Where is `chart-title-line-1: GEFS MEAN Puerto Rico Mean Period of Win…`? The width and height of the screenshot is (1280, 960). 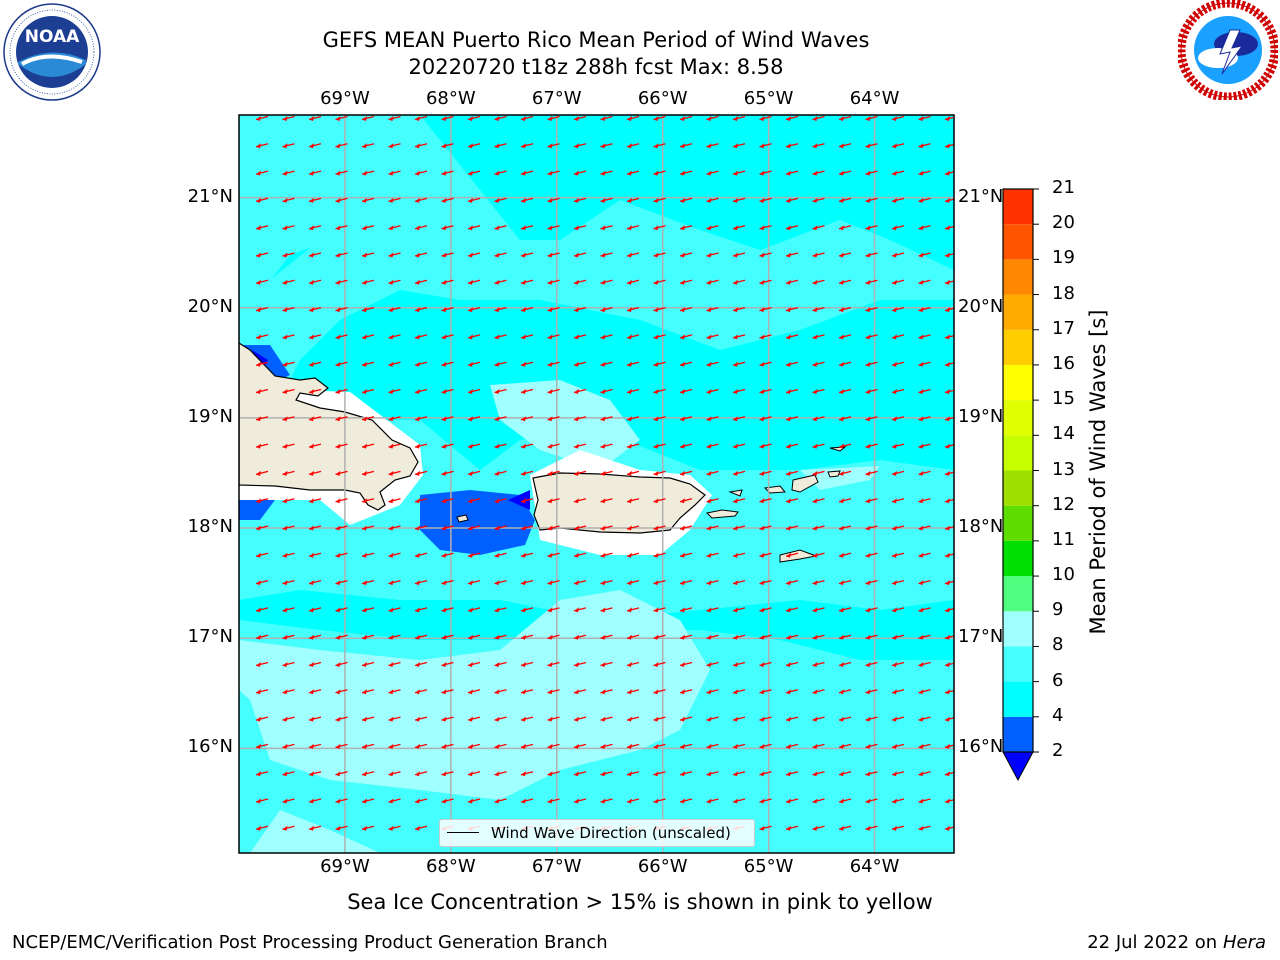 chart-title-line-1: GEFS MEAN Puerto Rico Mean Period of Win… is located at coordinates (596, 40).